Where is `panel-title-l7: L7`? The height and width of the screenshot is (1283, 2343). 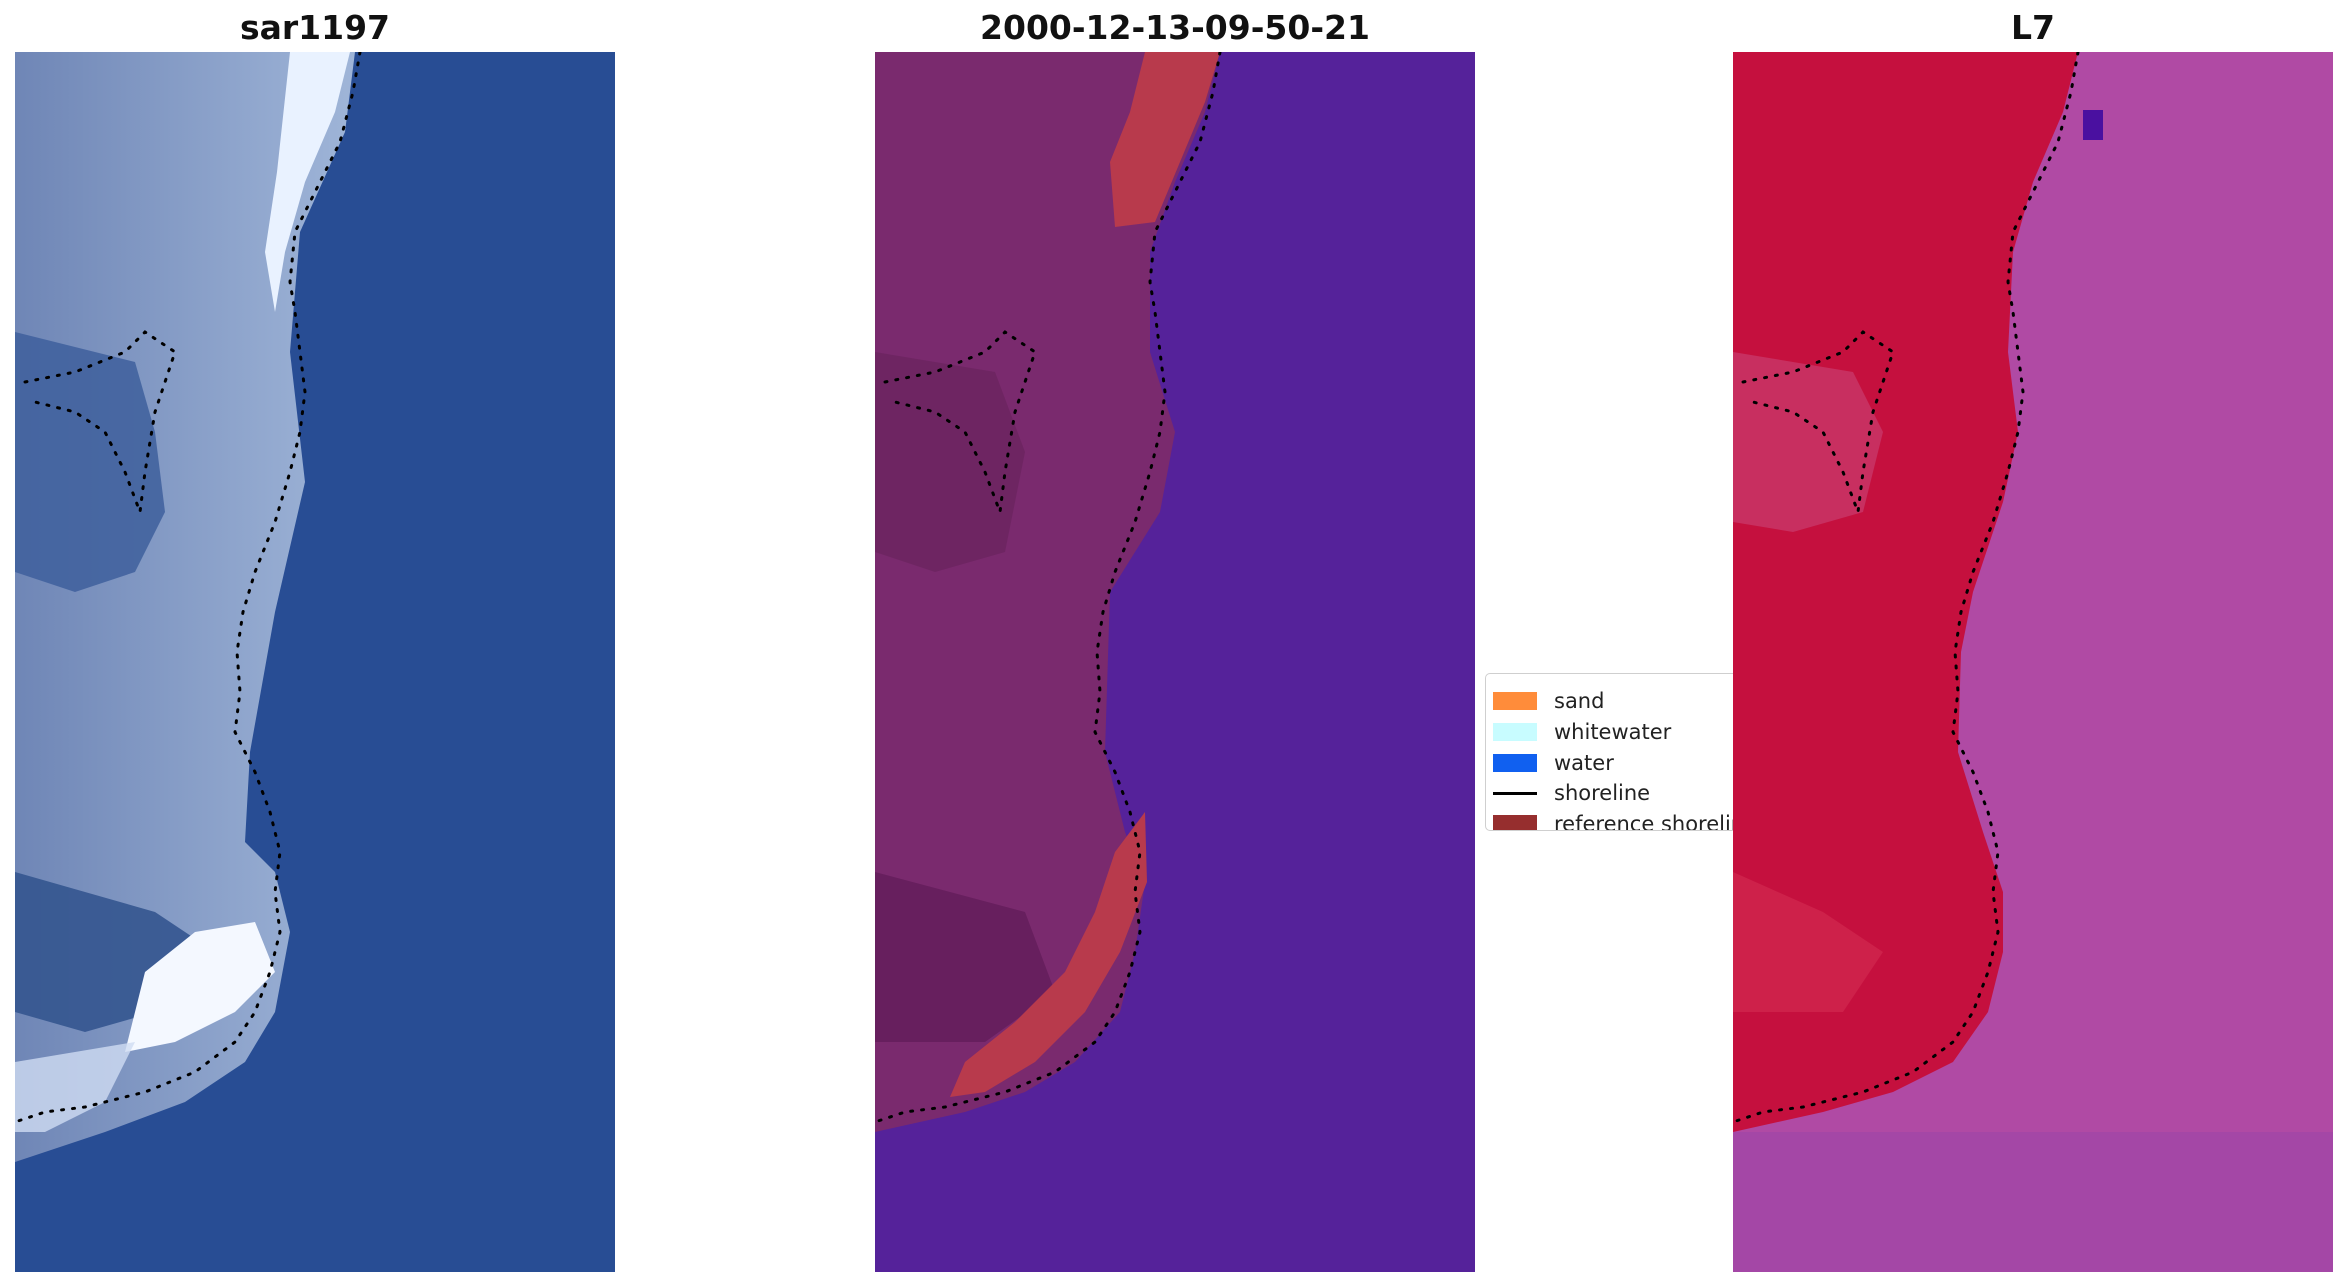 panel-title-l7: L7 is located at coordinates (2033, 27).